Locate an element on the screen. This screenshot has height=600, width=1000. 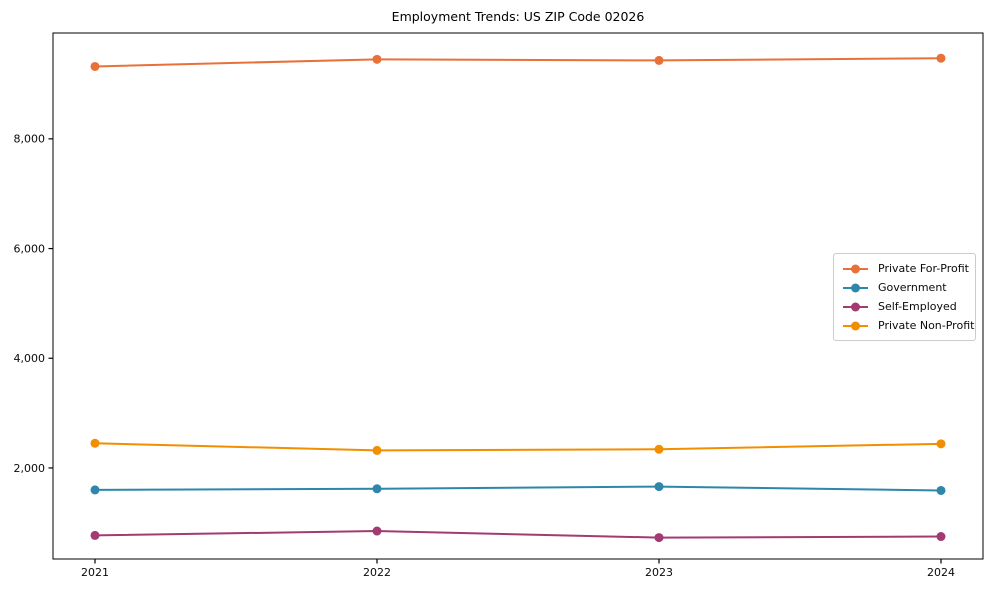
x-tick-label: 2022 is located at coordinates (377, 572).